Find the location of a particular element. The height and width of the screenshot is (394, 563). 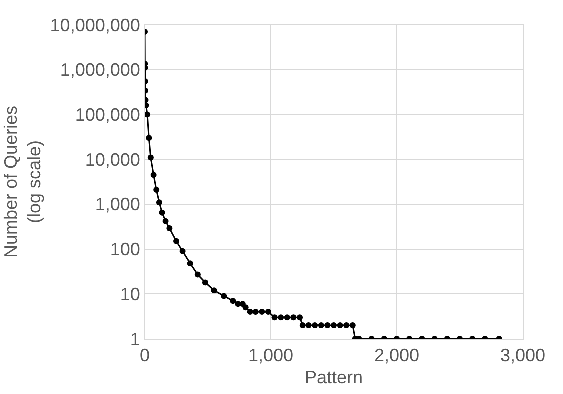

y-axis-title: Number of Queries (log scale) is located at coordinates (23, 182).